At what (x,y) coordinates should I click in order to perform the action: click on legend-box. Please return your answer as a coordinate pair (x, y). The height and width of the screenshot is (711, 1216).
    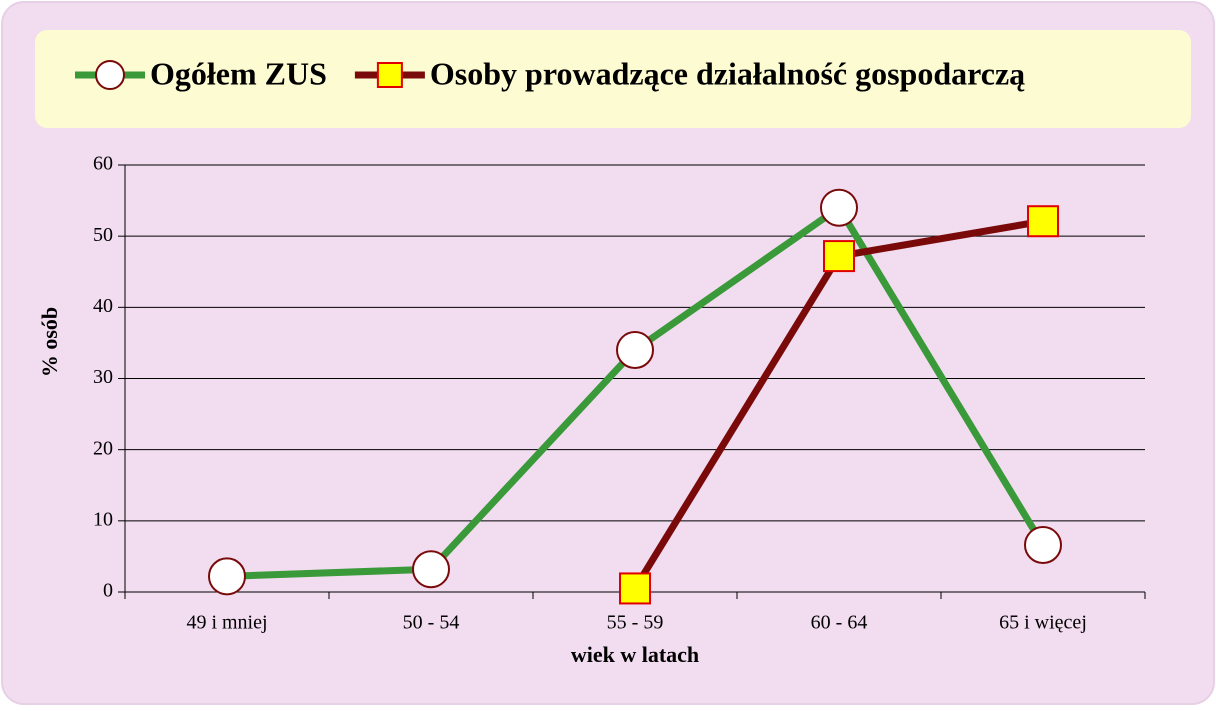
    Looking at the image, I should click on (613, 79).